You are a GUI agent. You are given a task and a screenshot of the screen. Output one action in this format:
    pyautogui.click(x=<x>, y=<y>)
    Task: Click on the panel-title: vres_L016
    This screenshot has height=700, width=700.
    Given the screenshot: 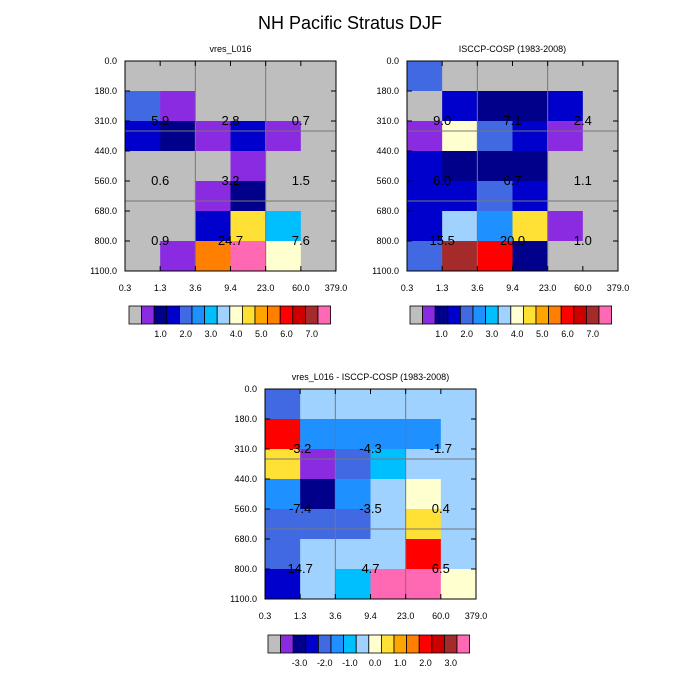 What is the action you would take?
    pyautogui.click(x=230, y=49)
    